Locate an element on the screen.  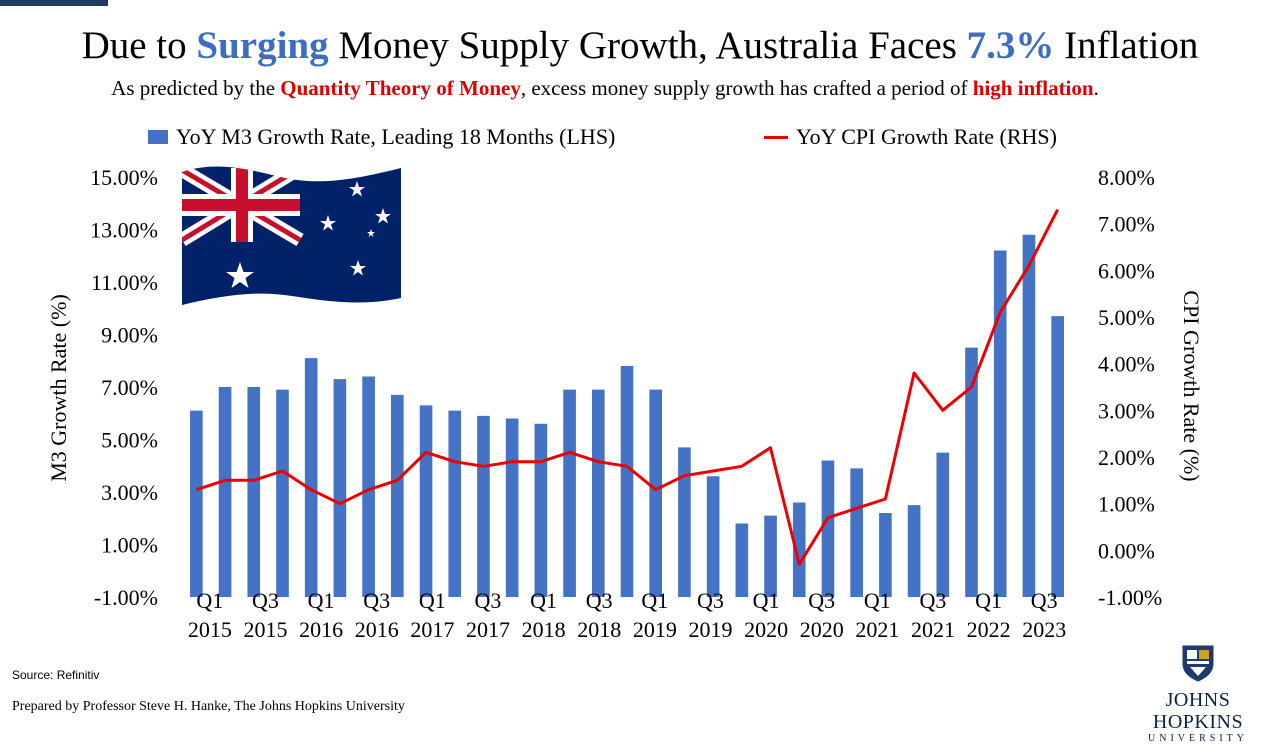
title-highlight-surging: Surging is located at coordinates (262, 45).